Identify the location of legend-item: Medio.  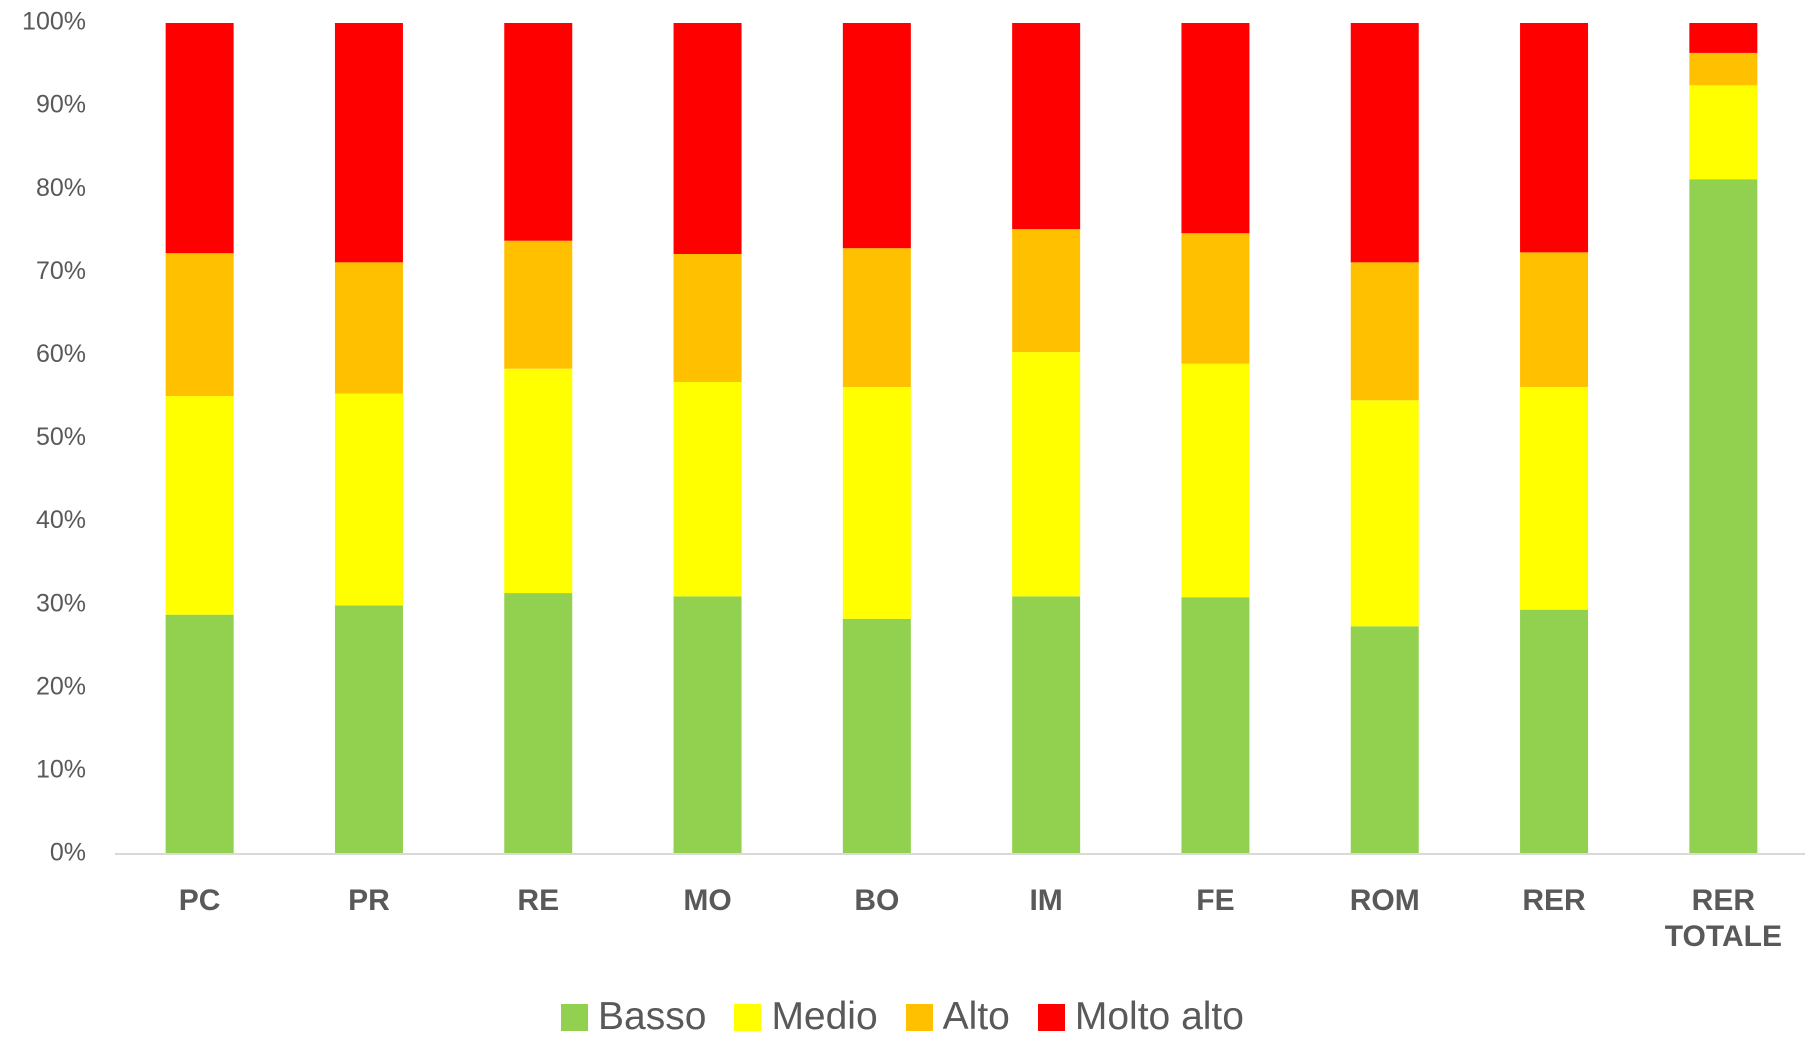
(806, 1017).